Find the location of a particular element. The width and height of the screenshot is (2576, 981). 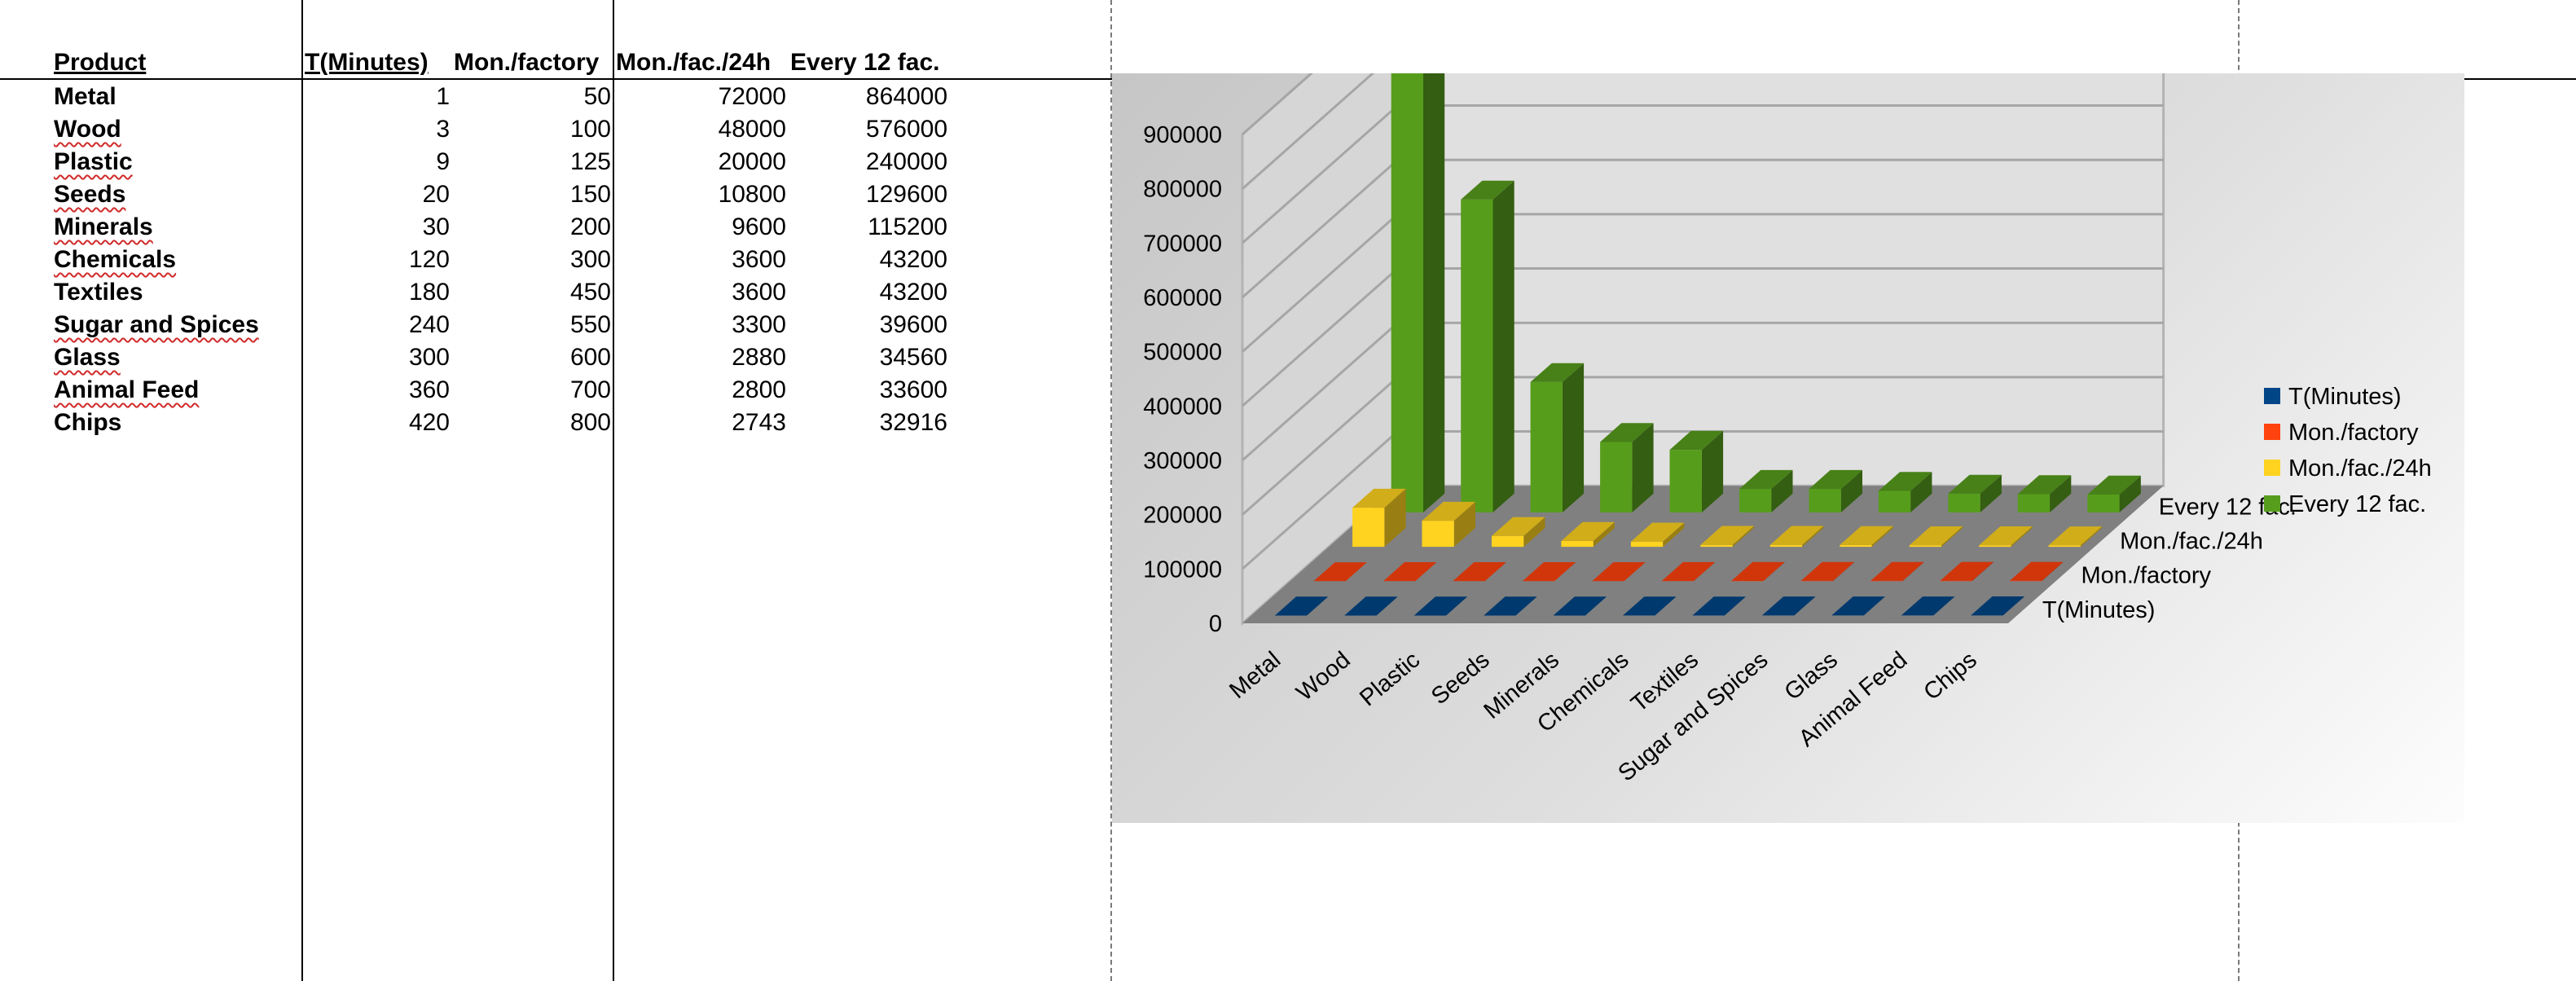

mon-factory-cell: 100 is located at coordinates (590, 130).